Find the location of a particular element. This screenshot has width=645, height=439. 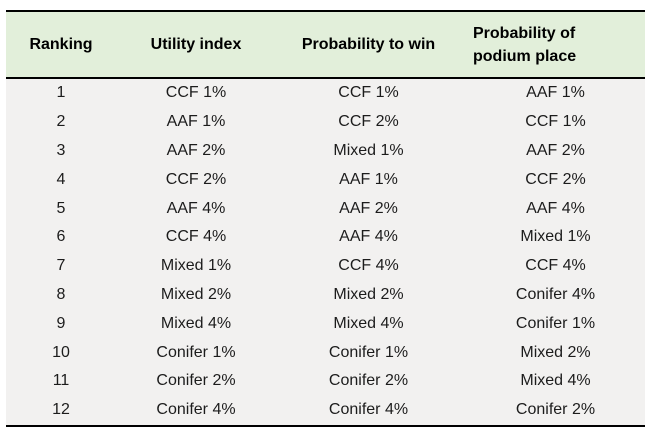

cell-probability-to-win: AAF 2% is located at coordinates (368, 208).